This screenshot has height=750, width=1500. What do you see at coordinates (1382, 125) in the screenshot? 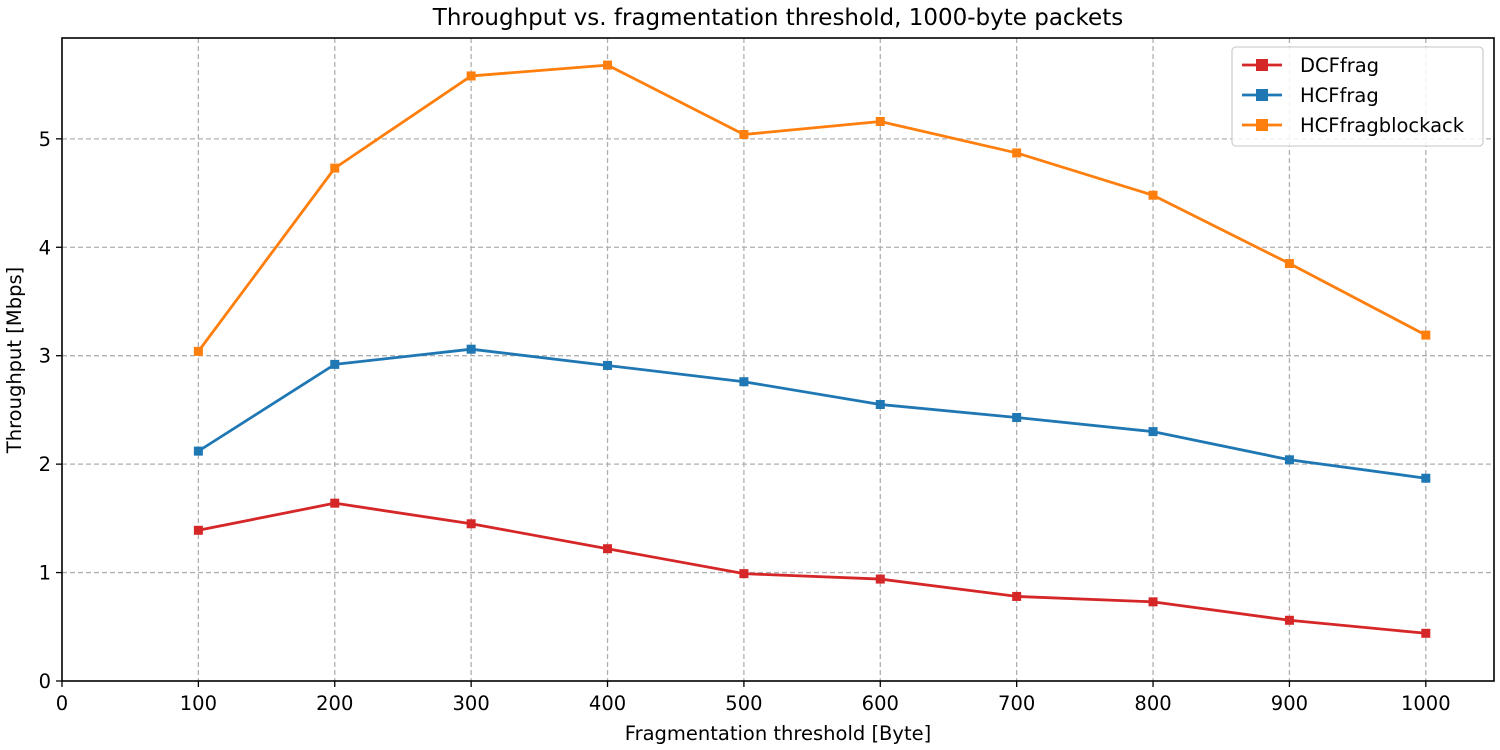
I see `legend-label: HCFfragblockack` at bounding box center [1382, 125].